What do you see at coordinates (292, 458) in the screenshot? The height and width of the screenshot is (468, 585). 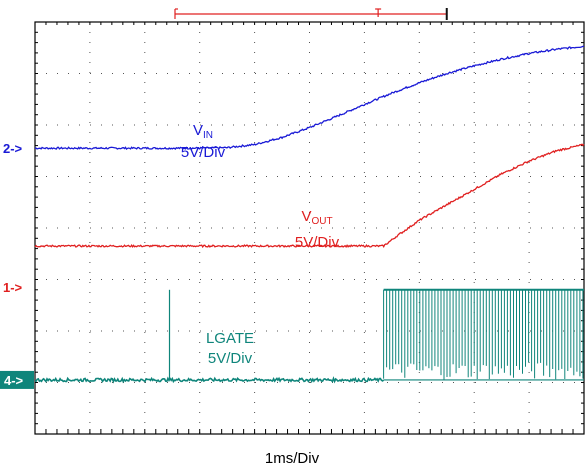 I see `x-axis-label: 1ms/Div` at bounding box center [292, 458].